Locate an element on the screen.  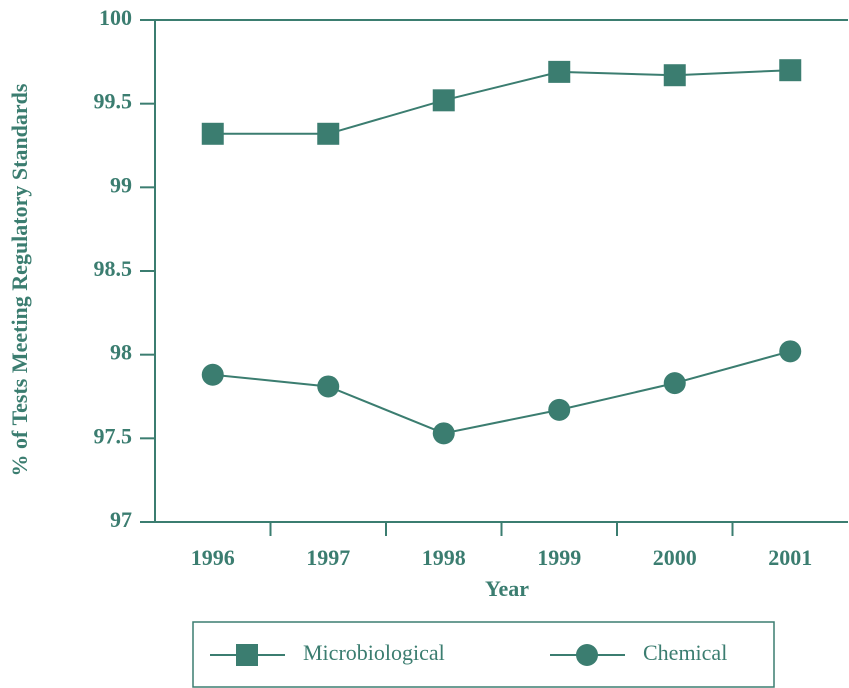
legend-label: Chemical is located at coordinates (685, 652).